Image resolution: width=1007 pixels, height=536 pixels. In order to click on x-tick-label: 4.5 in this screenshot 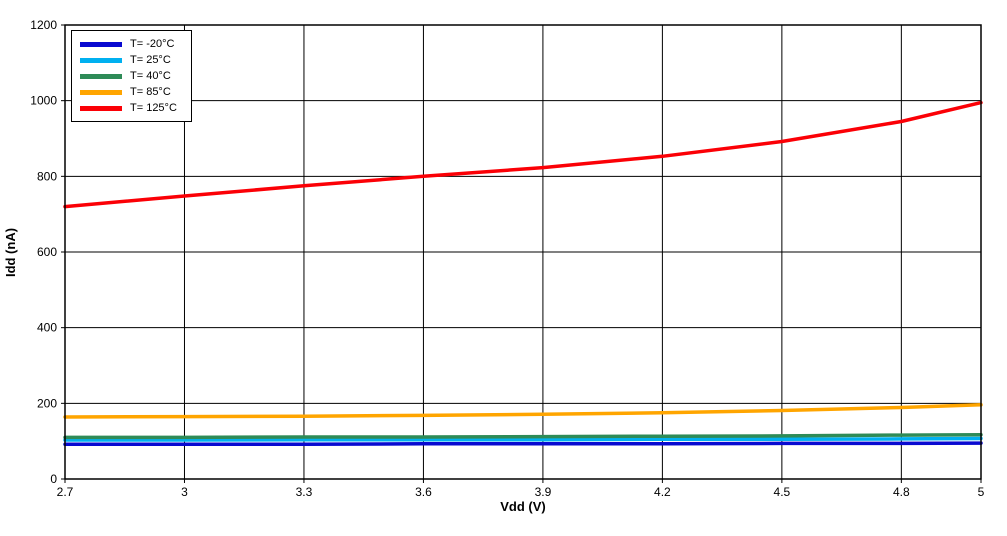, I will do `click(782, 492)`.